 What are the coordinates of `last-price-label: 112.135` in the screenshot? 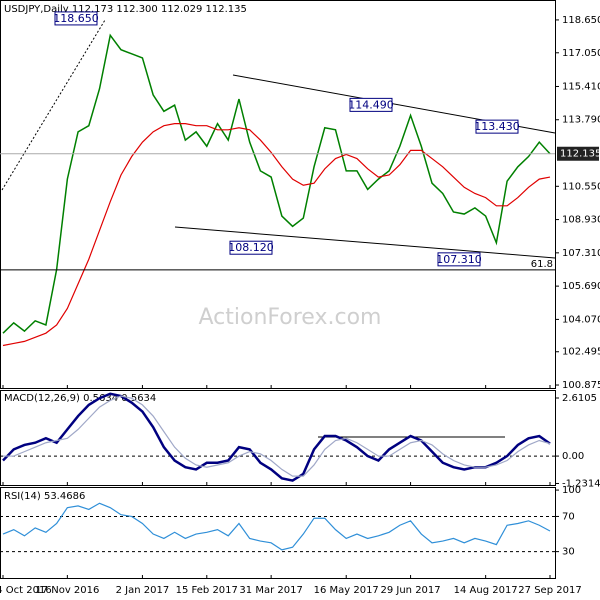 It's located at (580, 154).